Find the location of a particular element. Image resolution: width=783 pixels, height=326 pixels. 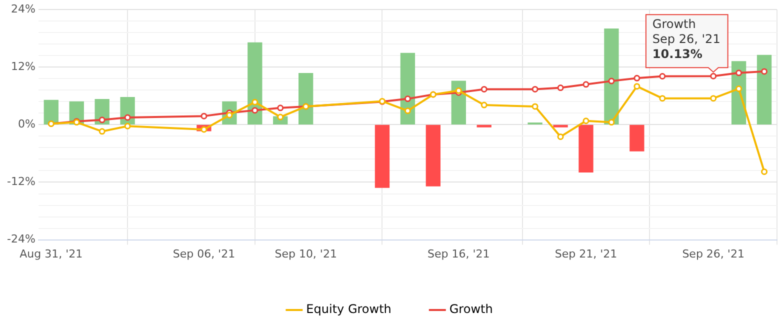

x-tick-label: Sep 06, '21 is located at coordinates (204, 253).